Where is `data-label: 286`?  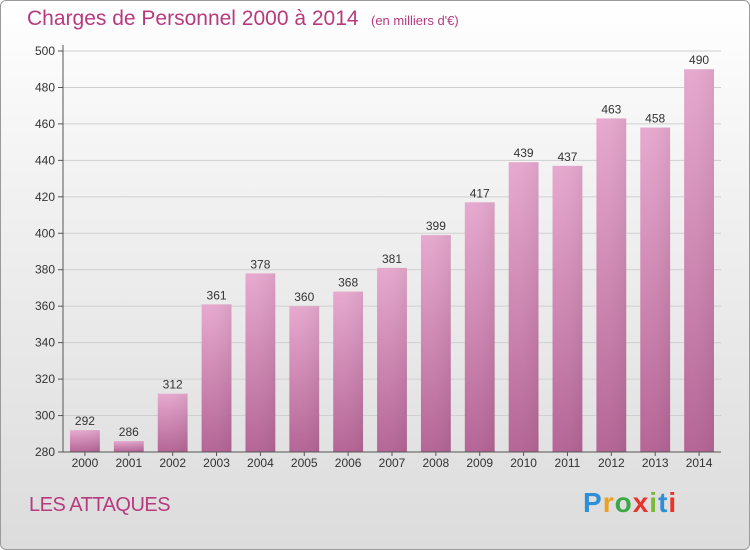
data-label: 286 is located at coordinates (129, 432).